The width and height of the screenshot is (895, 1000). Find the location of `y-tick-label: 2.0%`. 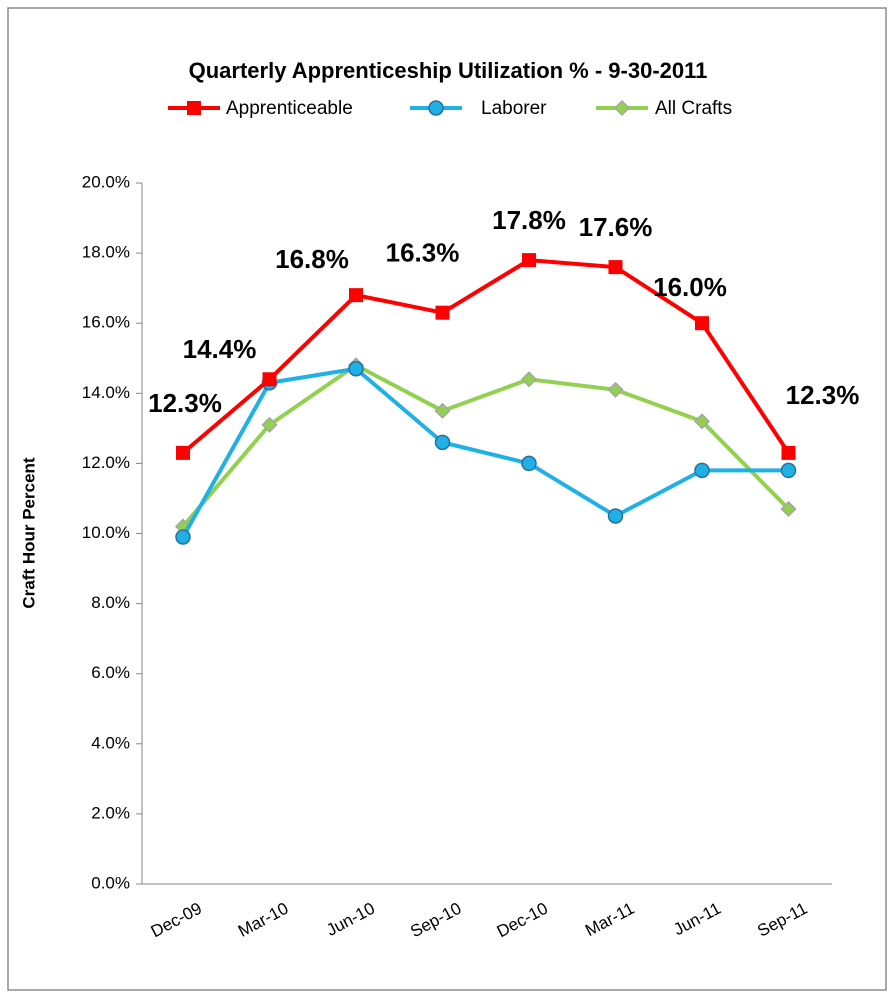

y-tick-label: 2.0% is located at coordinates (110, 812).